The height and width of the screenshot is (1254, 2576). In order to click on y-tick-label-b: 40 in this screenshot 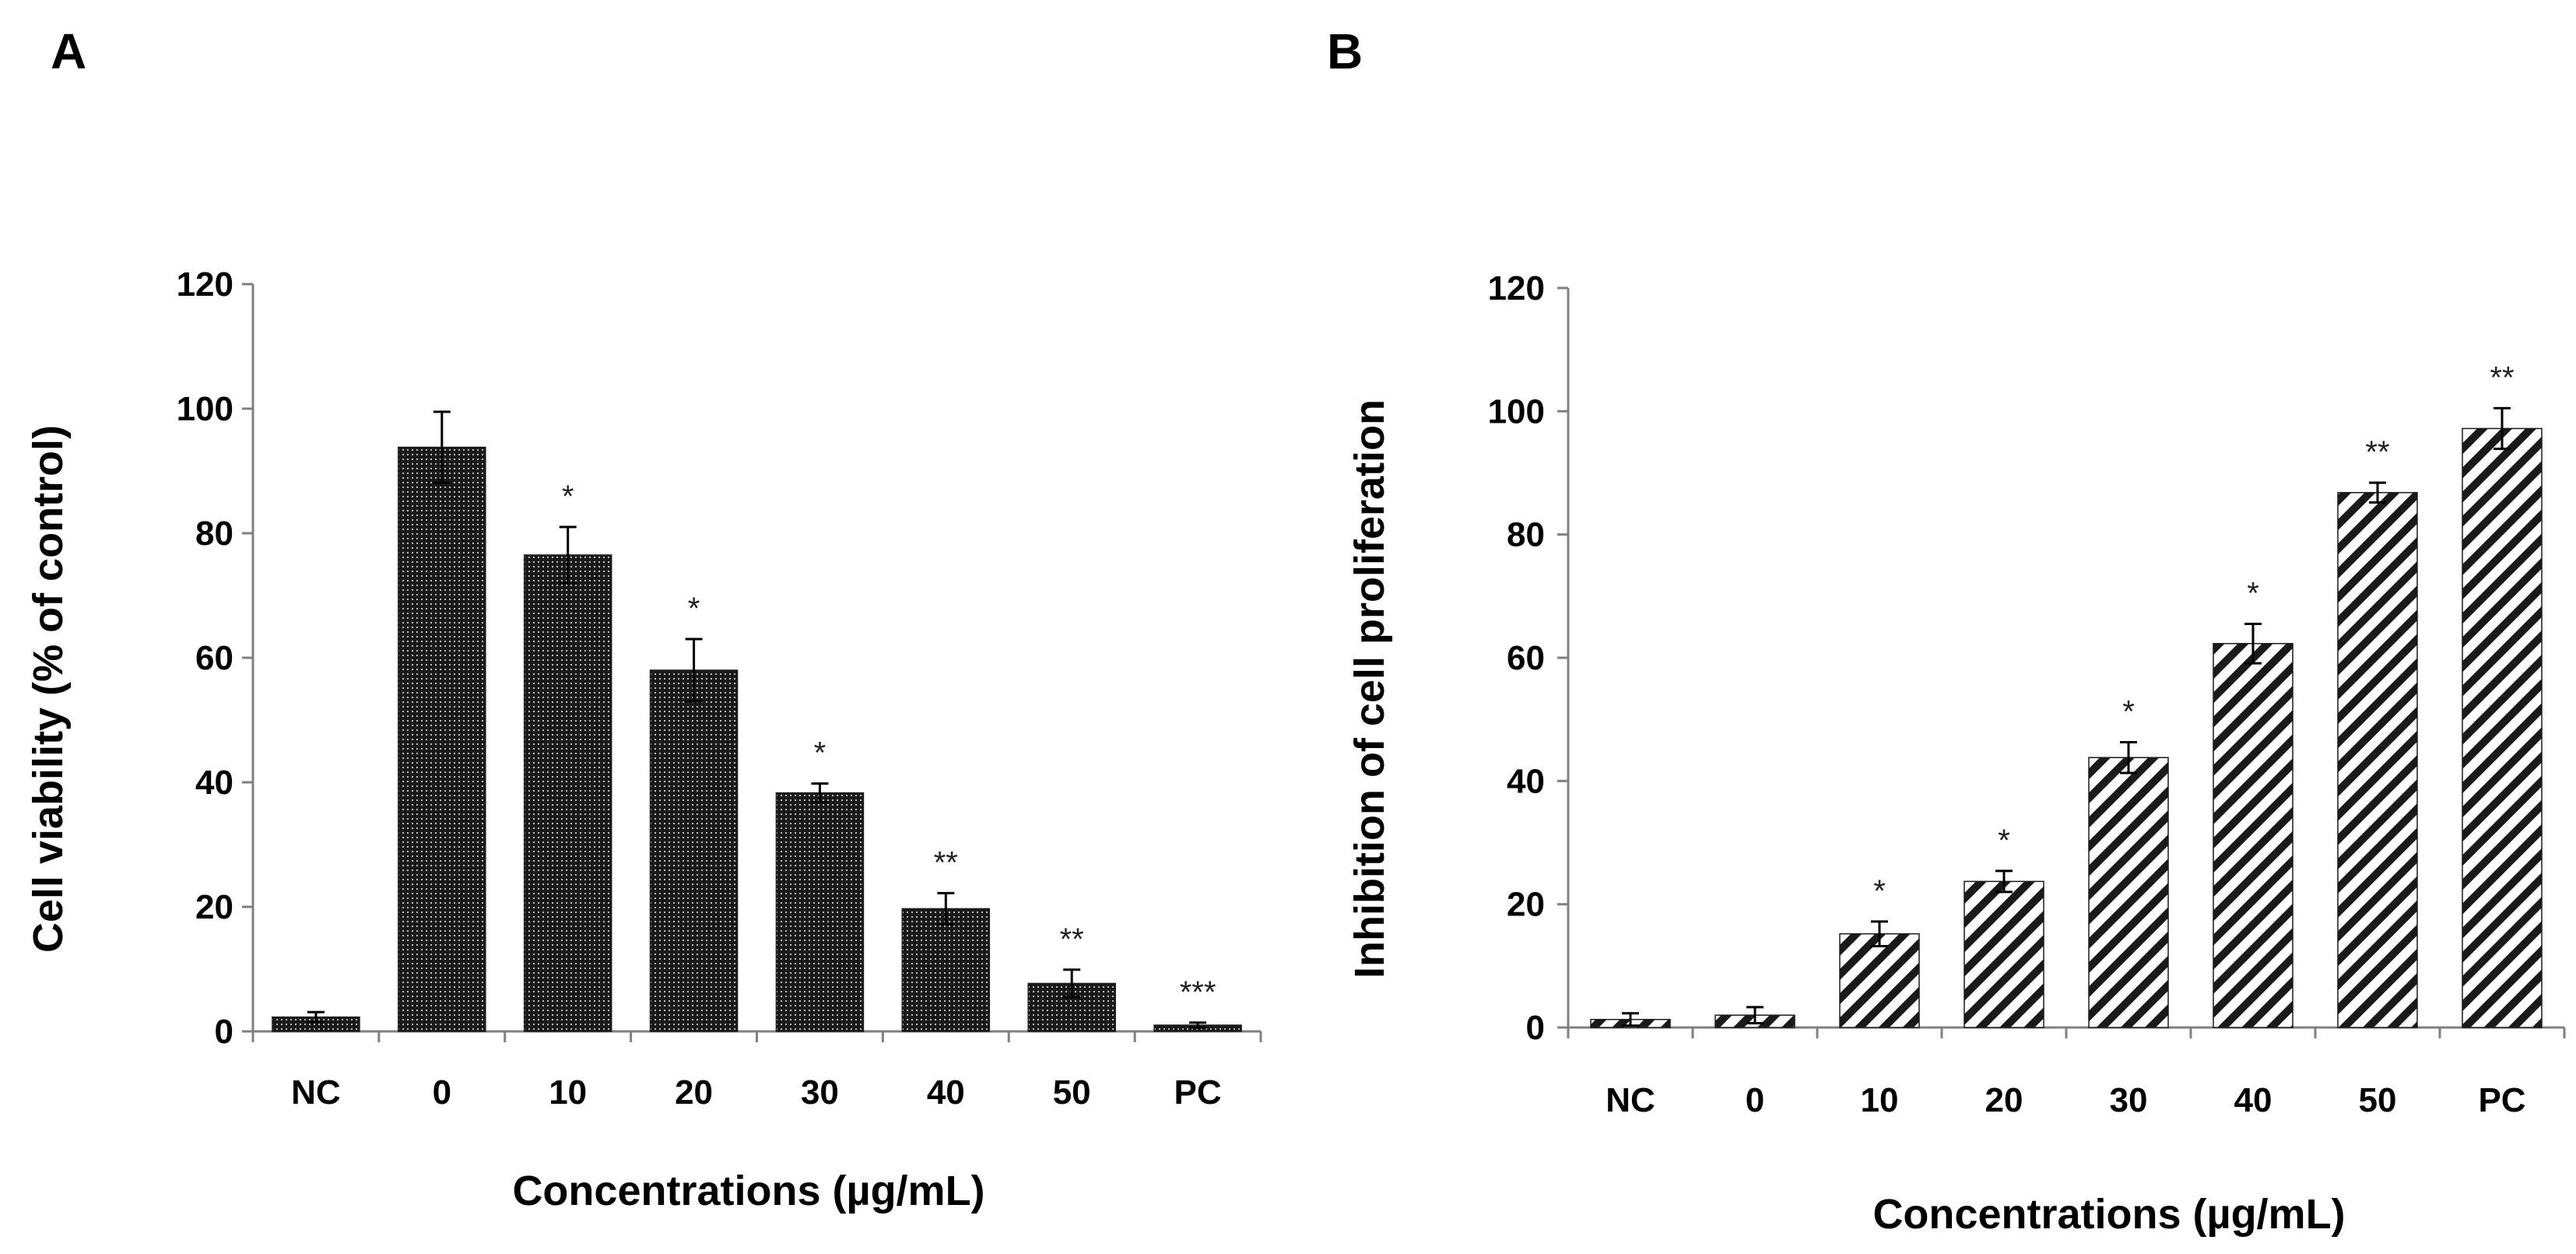, I will do `click(1526, 781)`.